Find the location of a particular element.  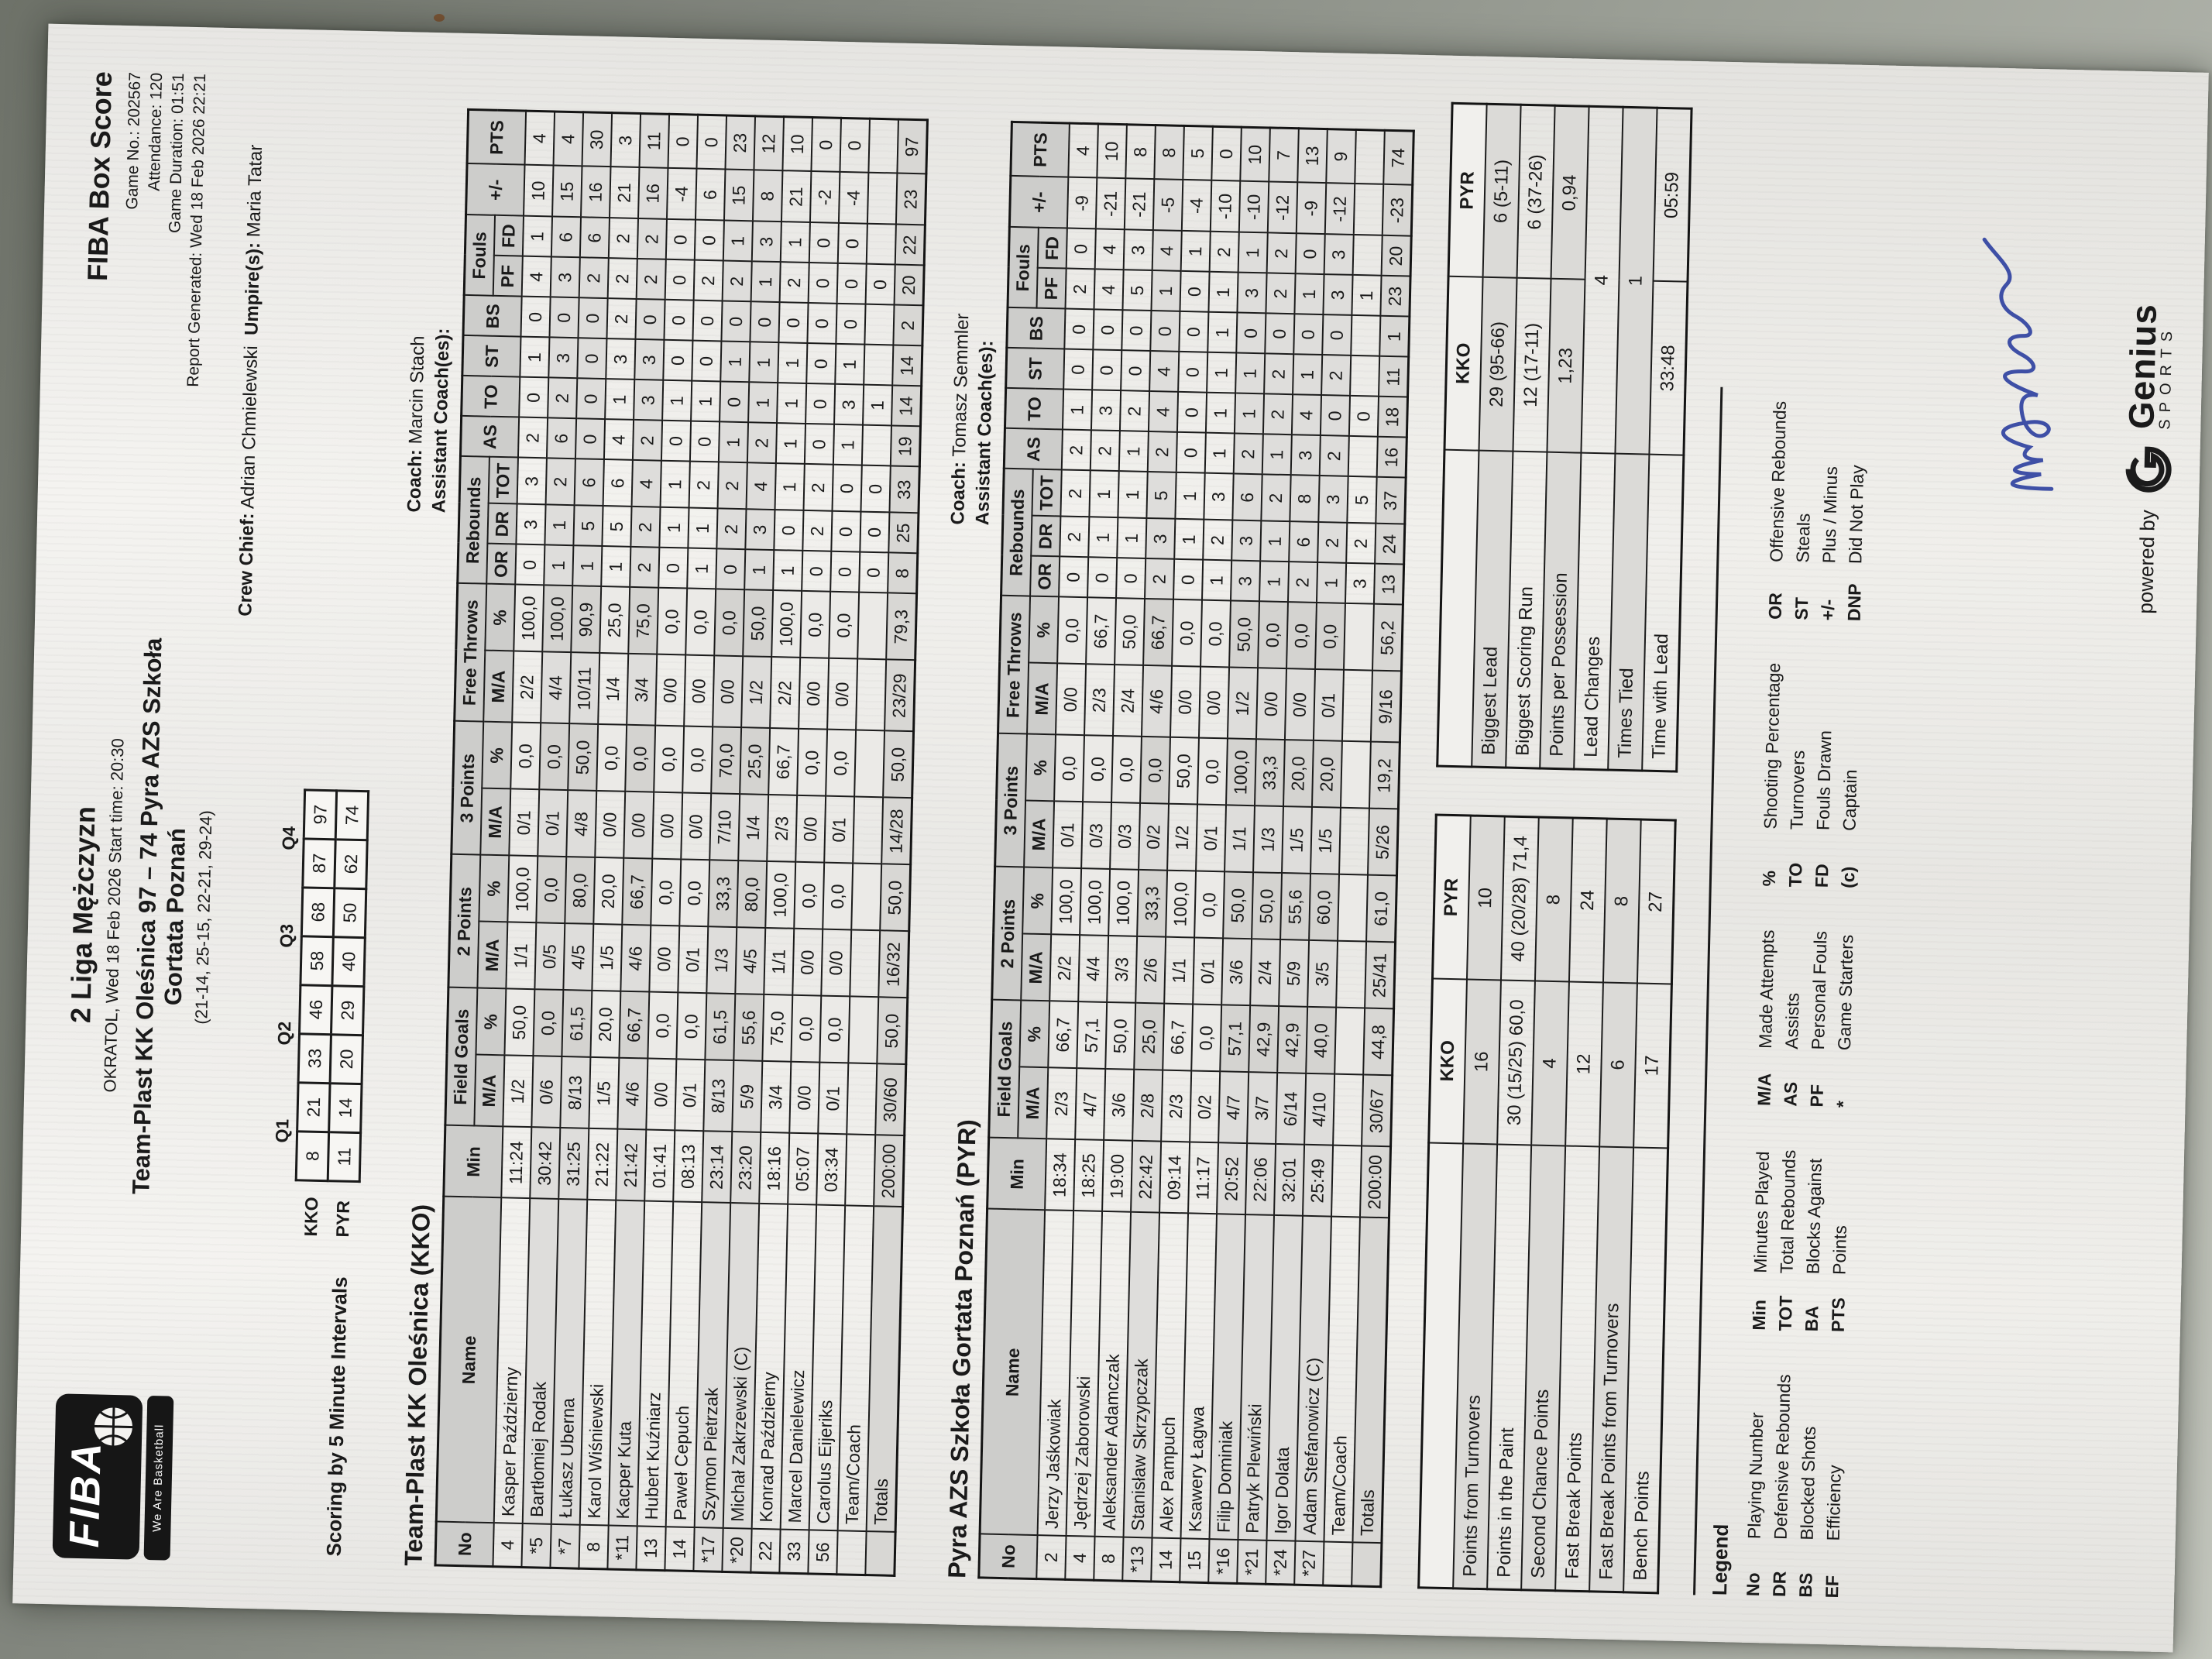

legend-abbr: (c) is located at coordinates (1848, 878).